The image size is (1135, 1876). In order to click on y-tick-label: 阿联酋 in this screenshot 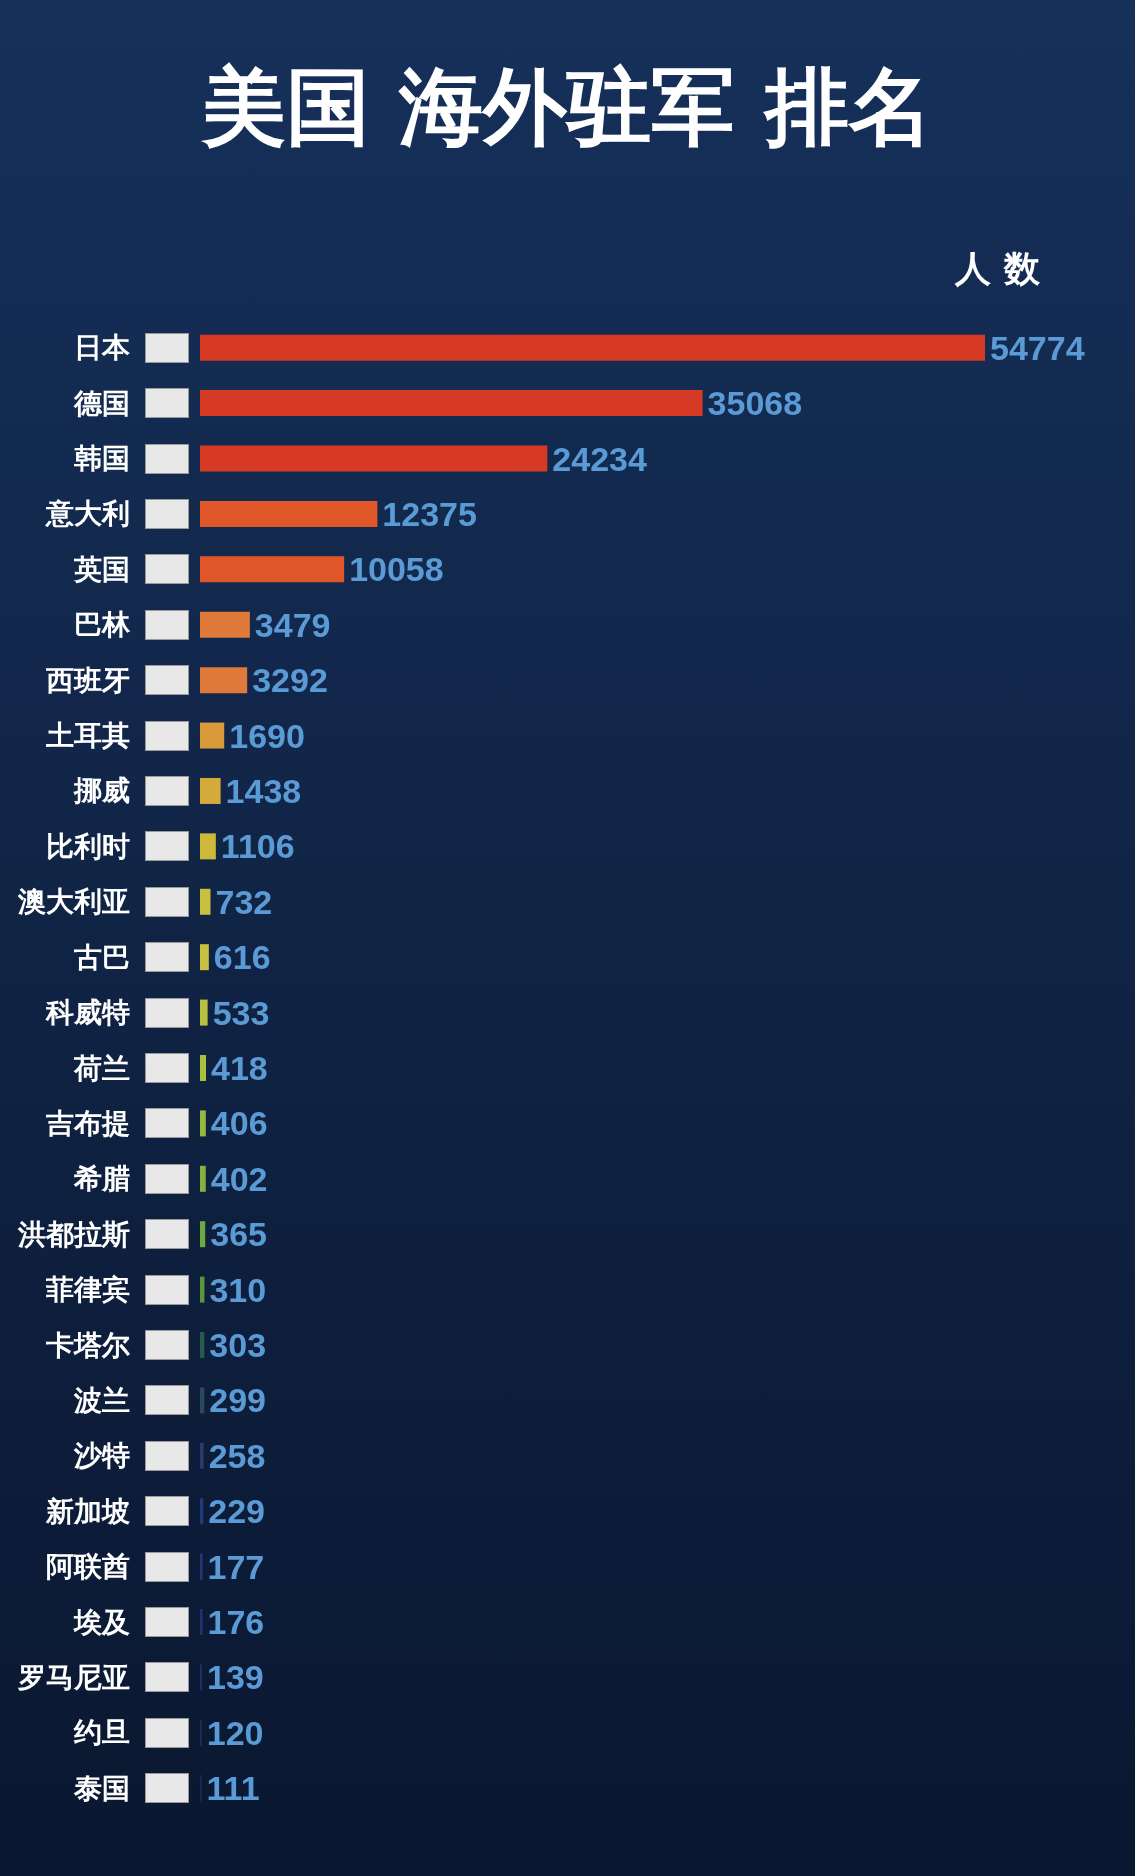, I will do `click(88, 1567)`.